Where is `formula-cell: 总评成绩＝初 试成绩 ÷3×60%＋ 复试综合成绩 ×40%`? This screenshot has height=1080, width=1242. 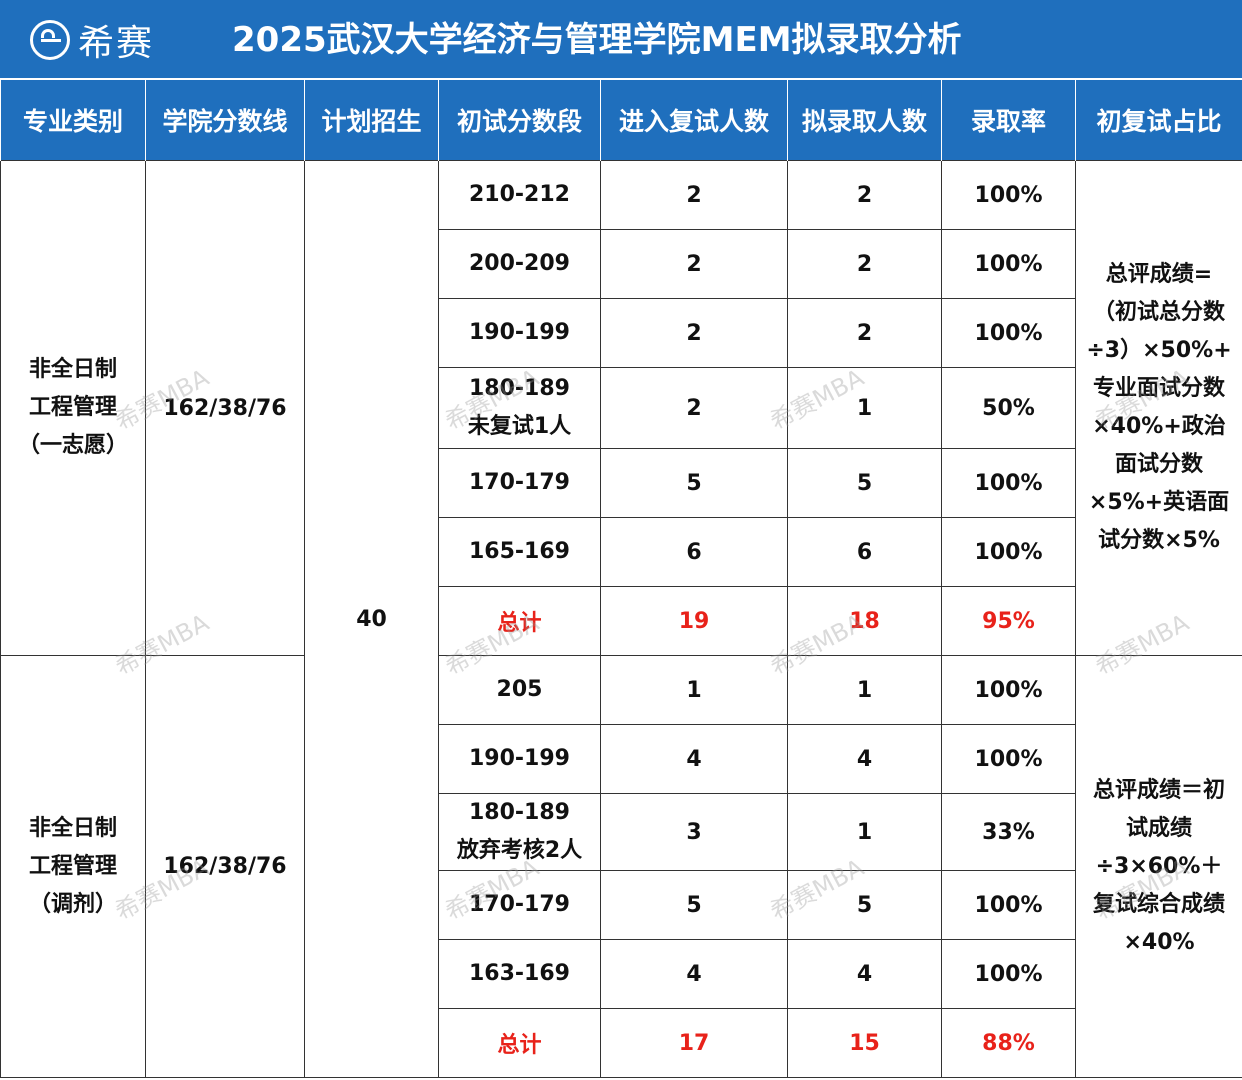 formula-cell: 总评成绩＝初 试成绩 ÷3×60%＋ 复试综合成绩 ×40% is located at coordinates (1158, 866).